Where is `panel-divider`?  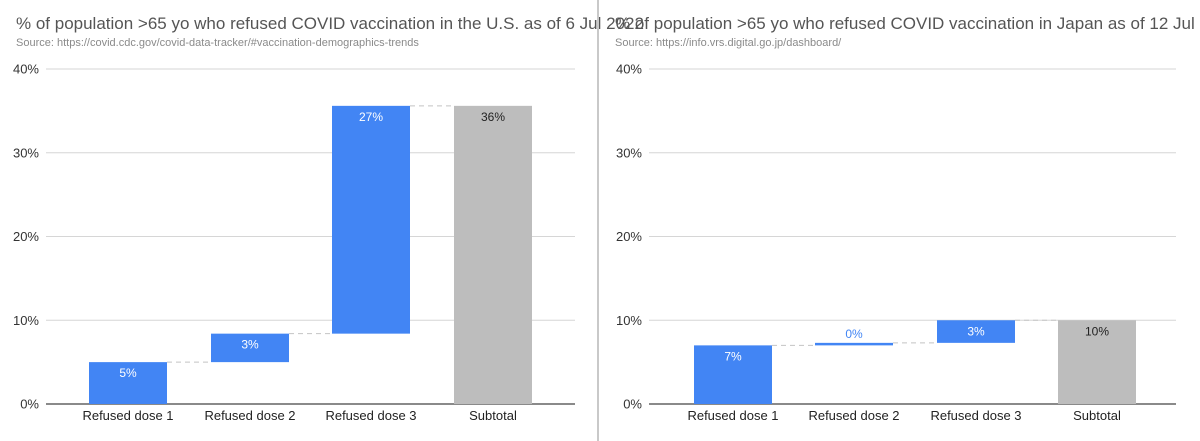
panel-divider is located at coordinates (598, 220).